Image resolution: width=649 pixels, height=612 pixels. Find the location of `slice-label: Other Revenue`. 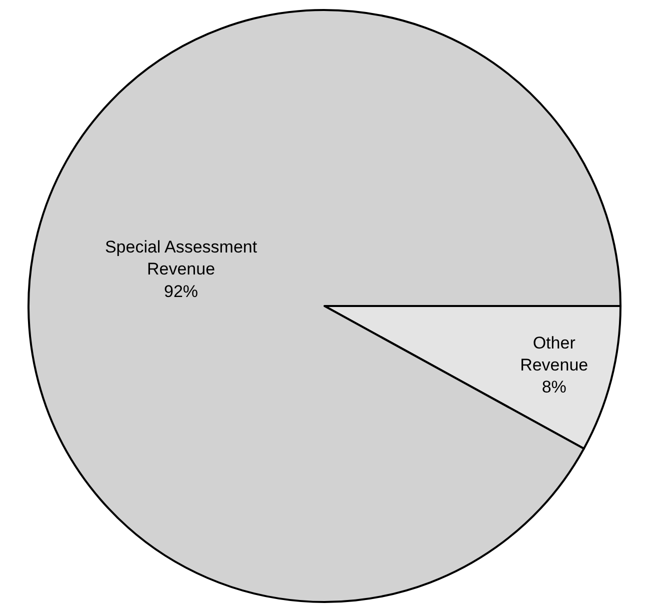

slice-label: Other Revenue is located at coordinates (554, 353).